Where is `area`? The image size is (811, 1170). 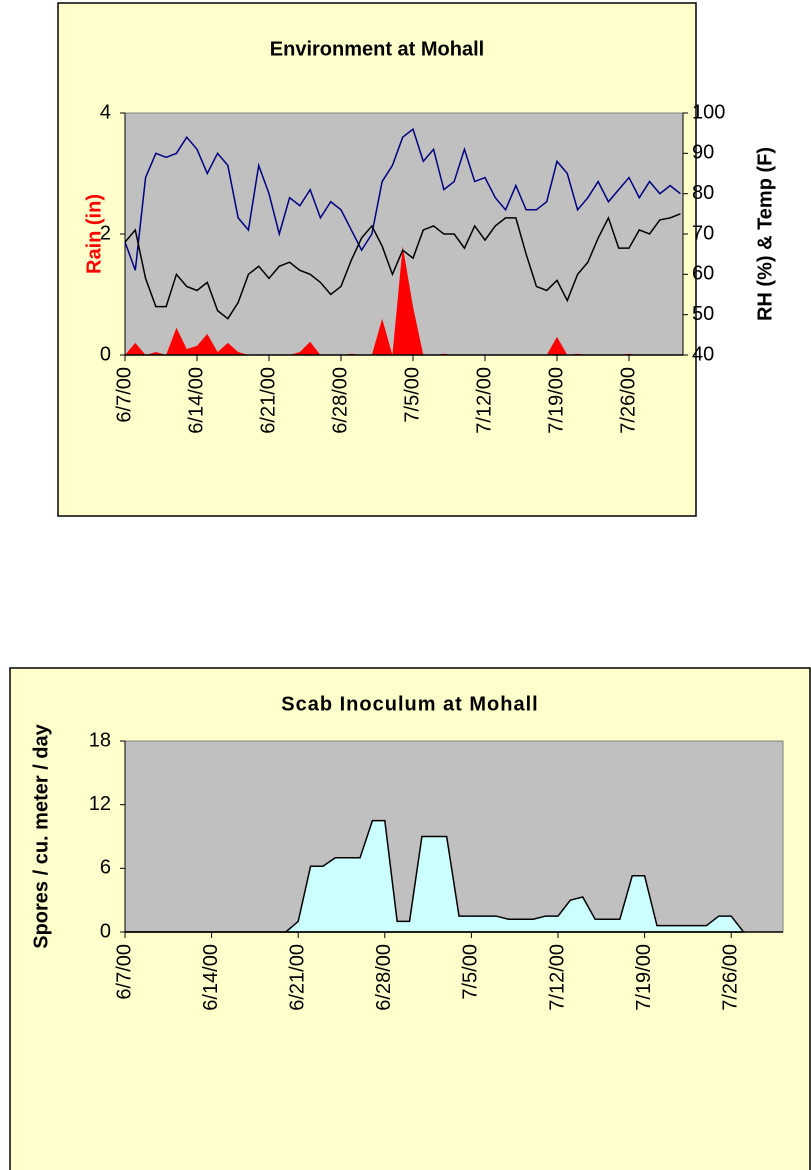
area is located at coordinates (403, 300).